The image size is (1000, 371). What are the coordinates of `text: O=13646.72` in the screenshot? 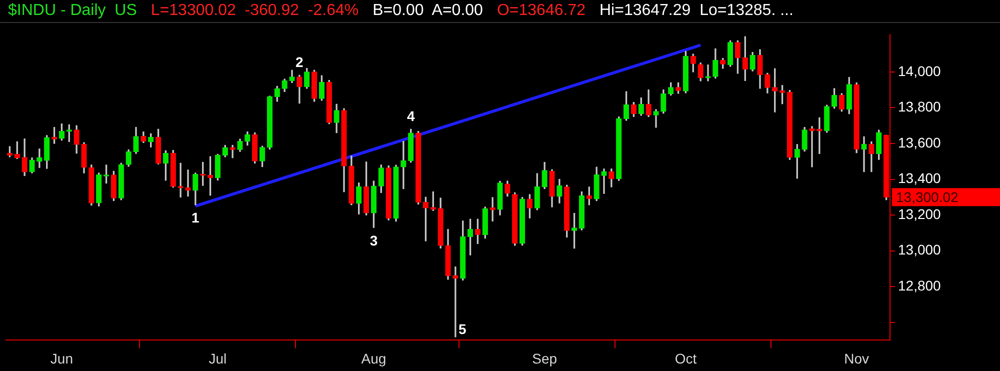 It's located at (541, 11).